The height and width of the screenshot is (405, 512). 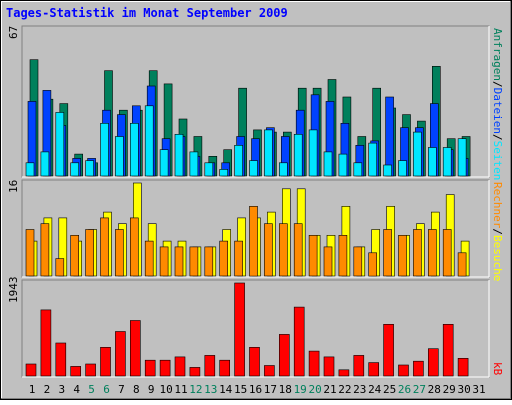 What do you see at coordinates (255, 389) in the screenshot?
I see `day-label-16: 16` at bounding box center [255, 389].